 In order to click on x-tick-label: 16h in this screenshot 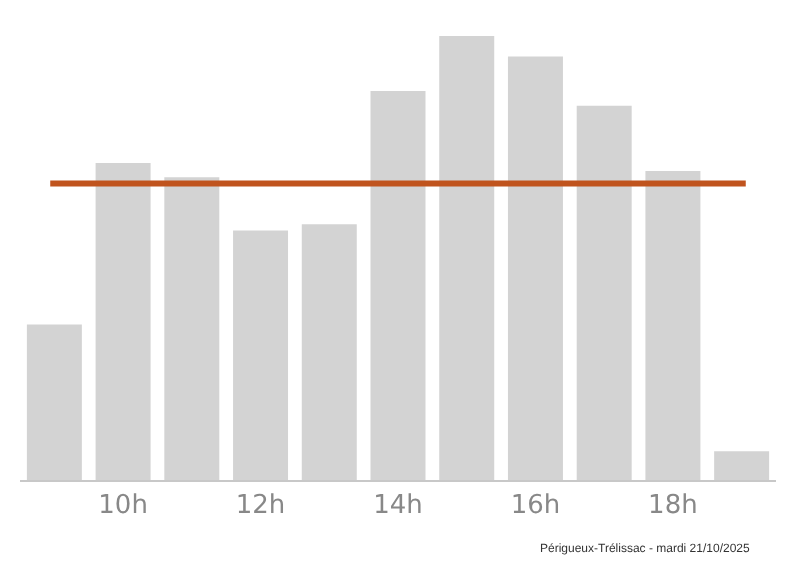, I will do `click(535, 506)`.